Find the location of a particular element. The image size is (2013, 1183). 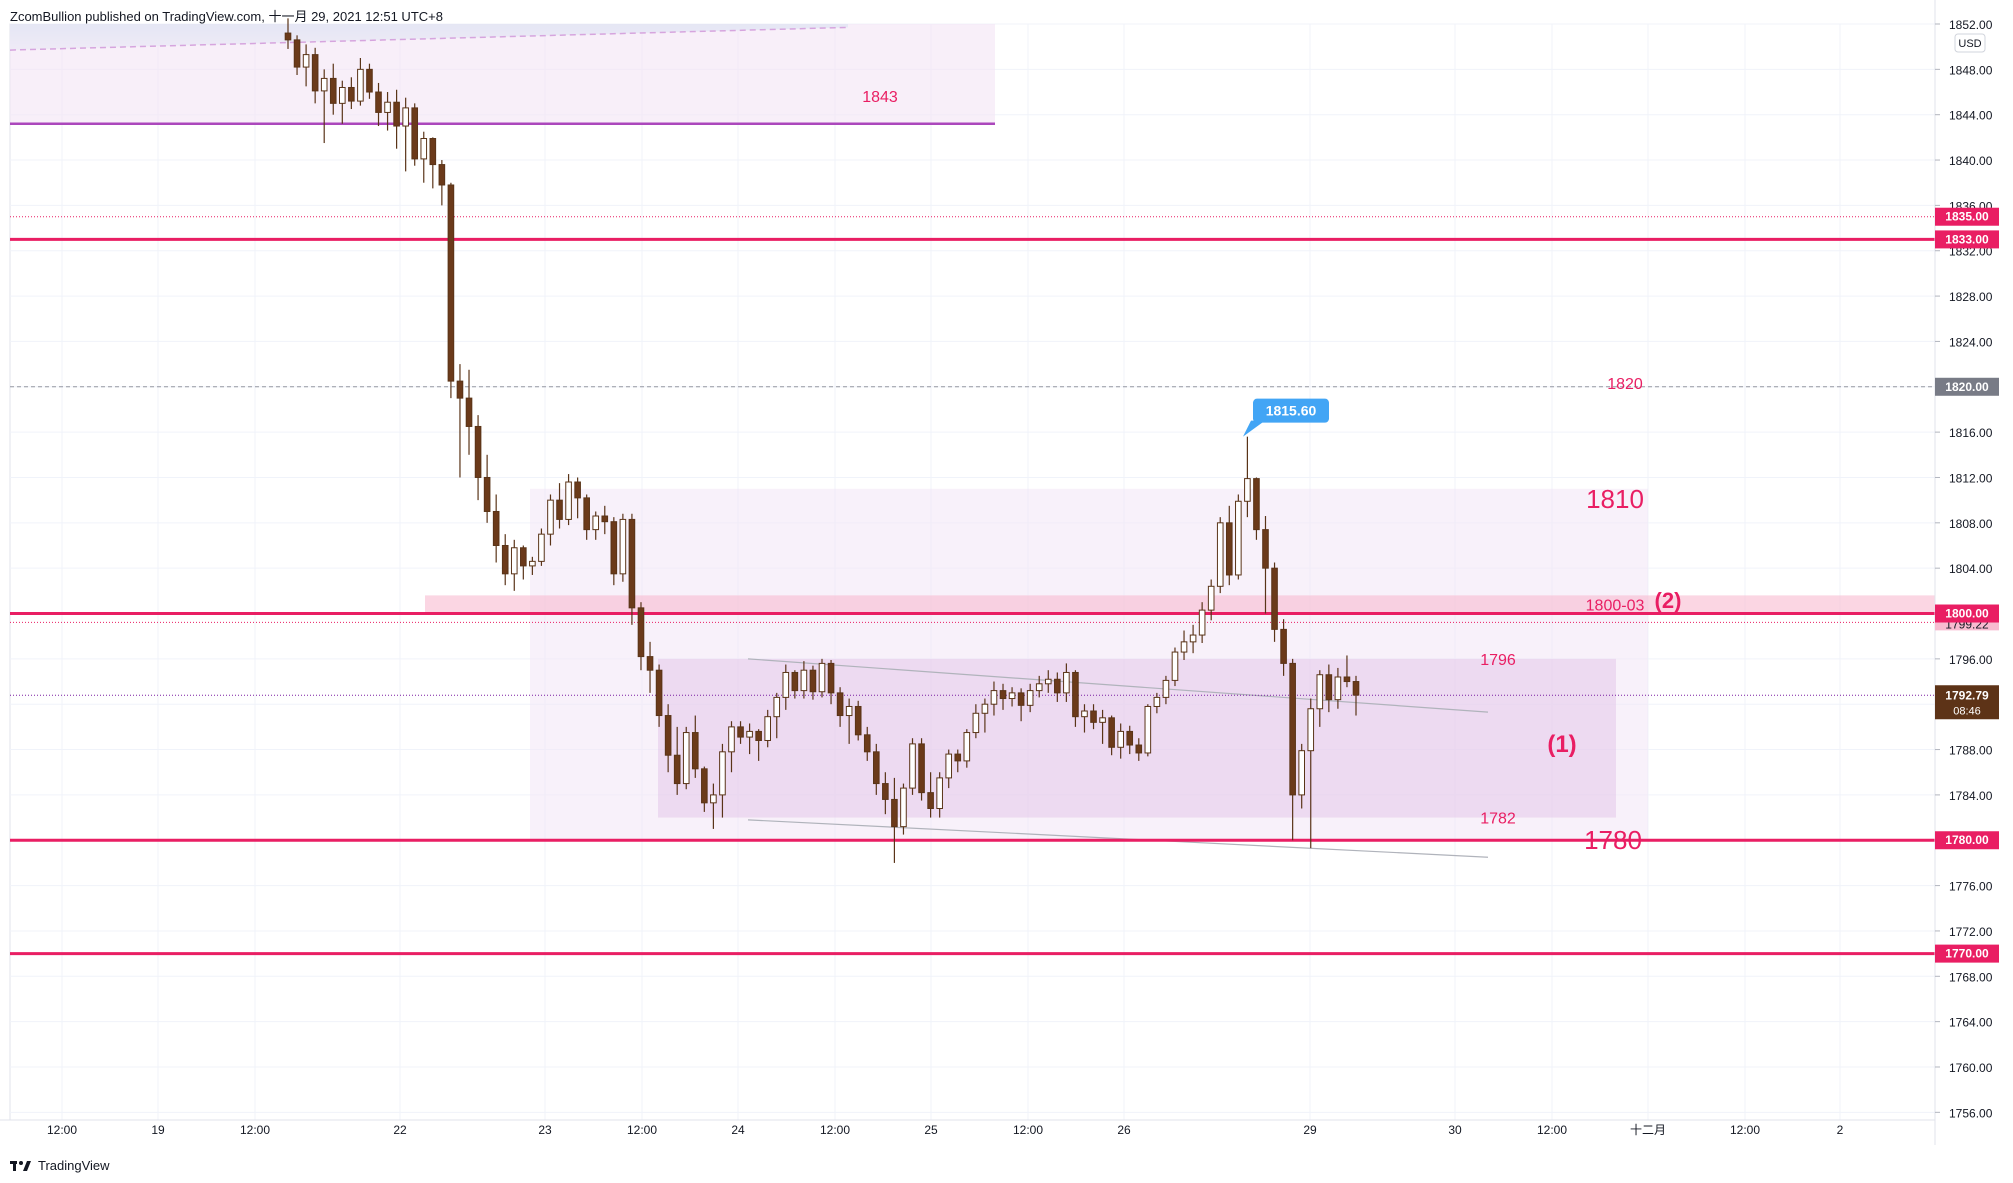

tag-1770-bg is located at coordinates (1967, 953).